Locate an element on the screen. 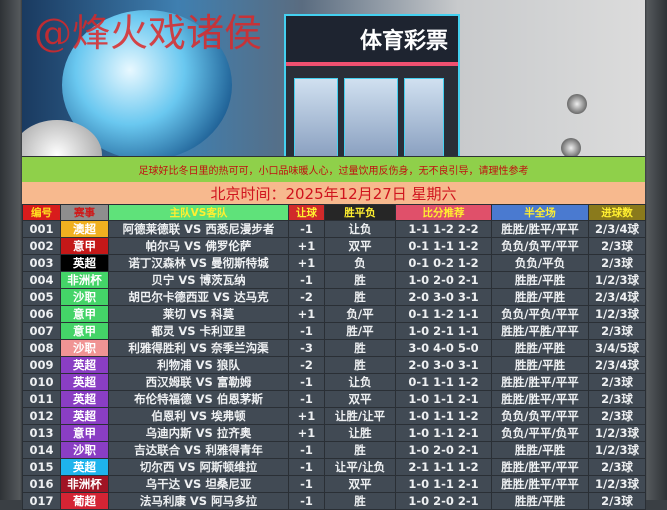 The height and width of the screenshot is (510, 667). match-teams: 都灵 VS 卡利亚里 is located at coordinates (198, 331).